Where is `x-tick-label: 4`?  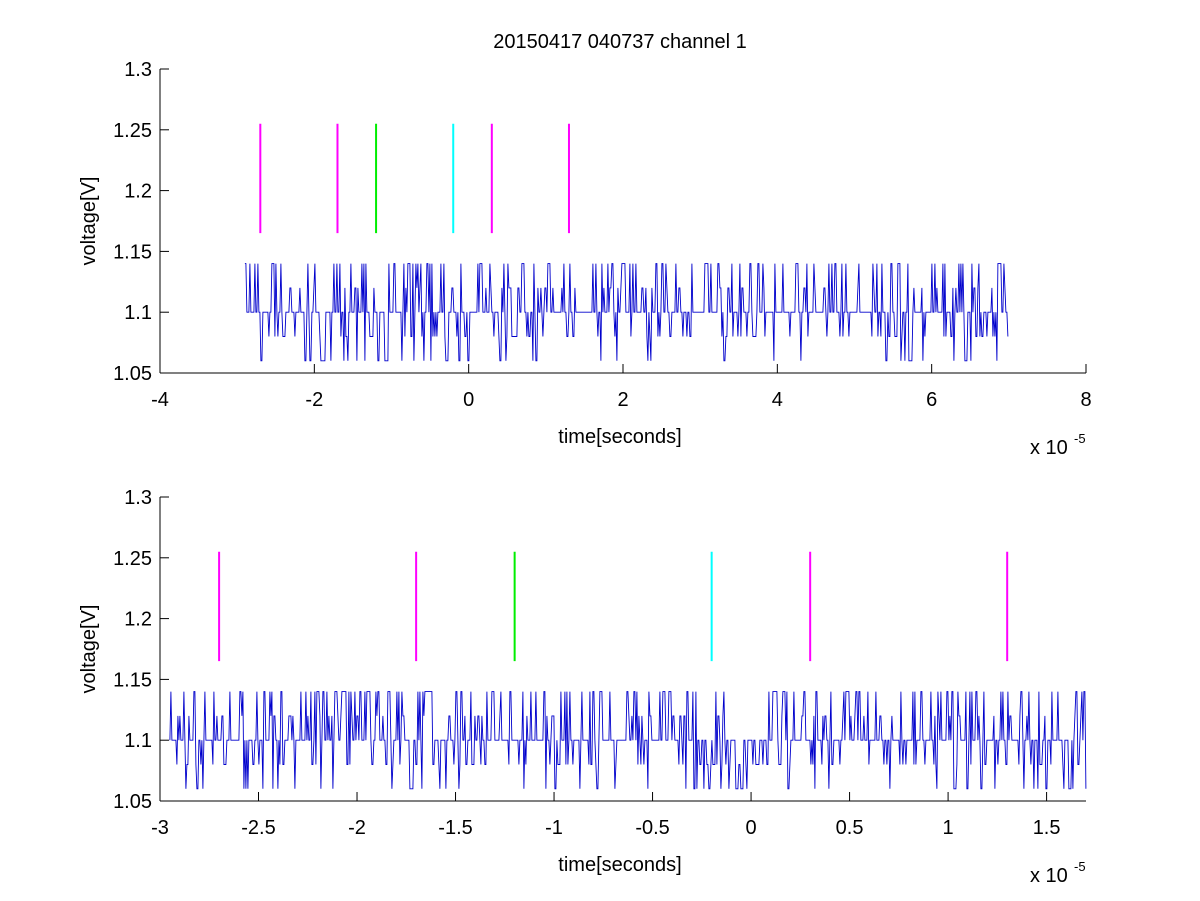
x-tick-label: 4 is located at coordinates (777, 400).